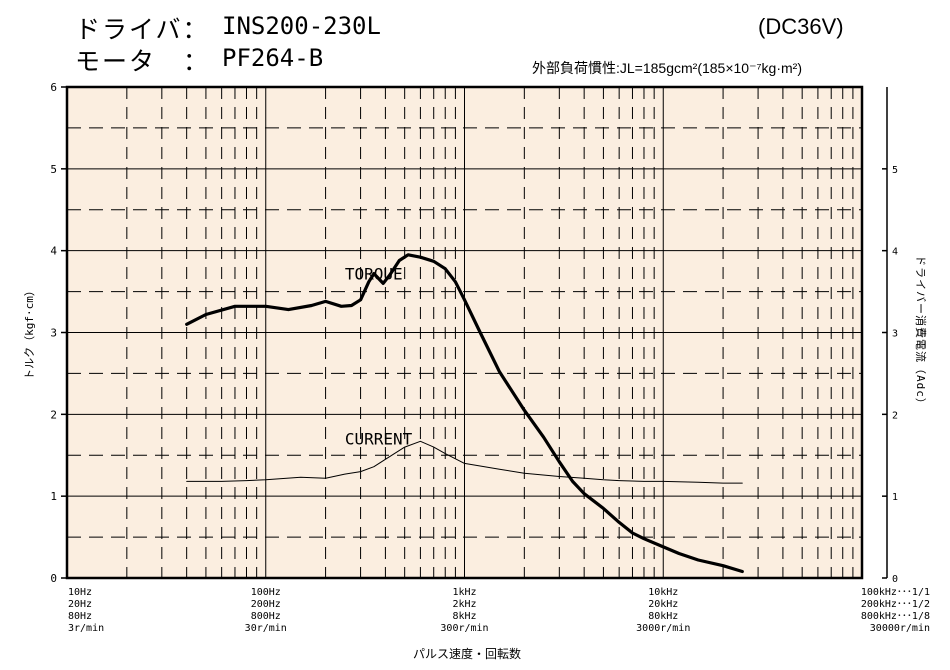  I want to click on x-tick-label: 100kHz･･･1/1, so click(895, 592).